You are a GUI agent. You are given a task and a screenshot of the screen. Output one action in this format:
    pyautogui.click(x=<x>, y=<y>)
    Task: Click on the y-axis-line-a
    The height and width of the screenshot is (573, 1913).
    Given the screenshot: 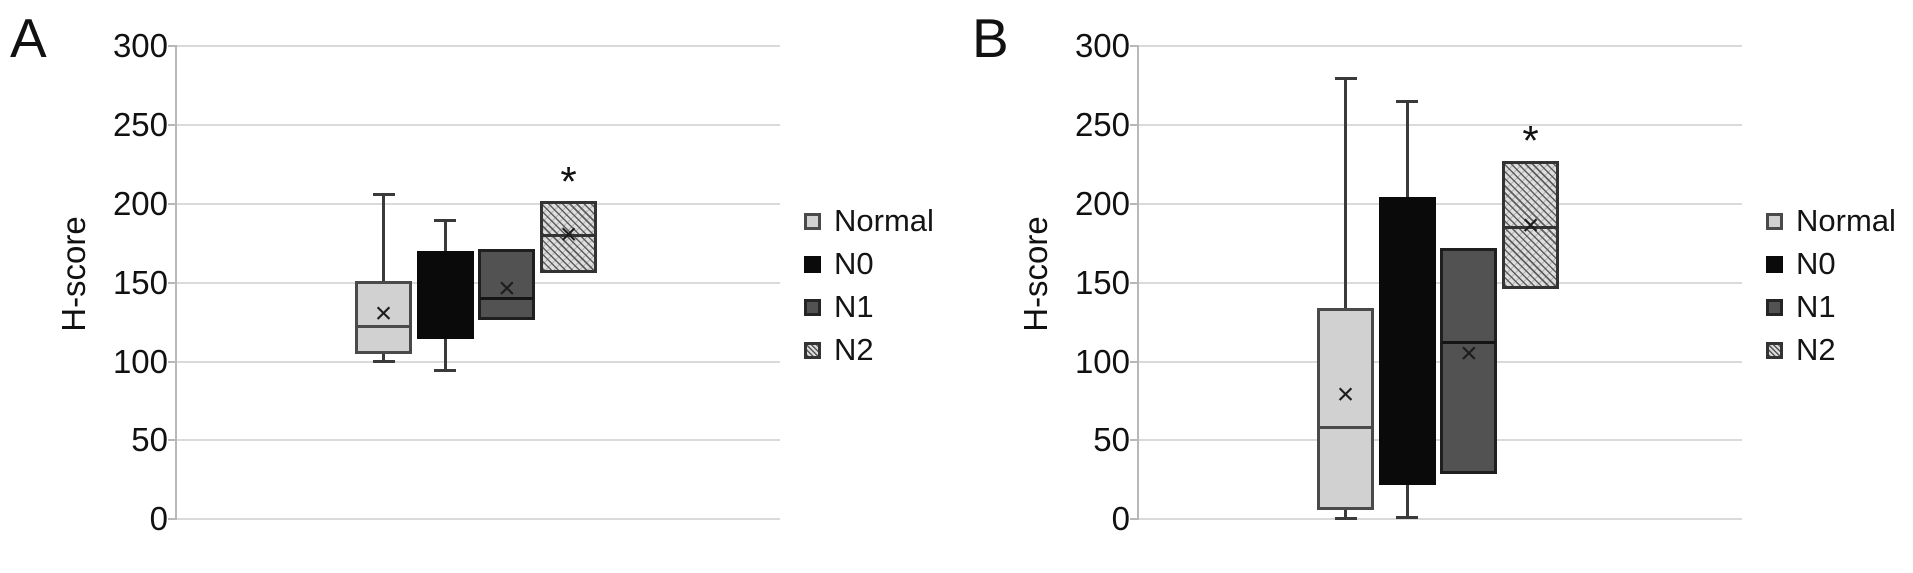 What is the action you would take?
    pyautogui.click(x=176, y=282)
    